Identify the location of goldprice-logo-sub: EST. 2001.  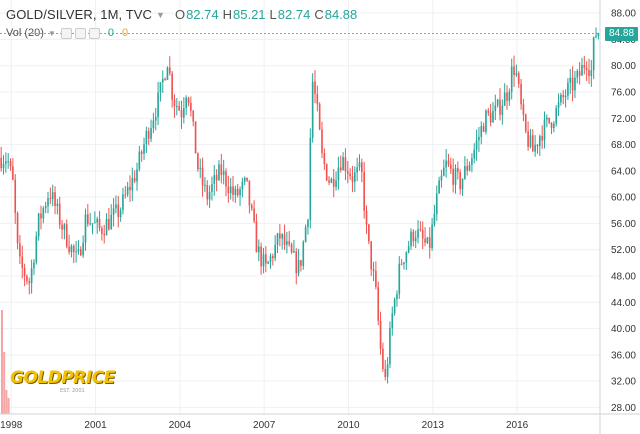
(72, 391).